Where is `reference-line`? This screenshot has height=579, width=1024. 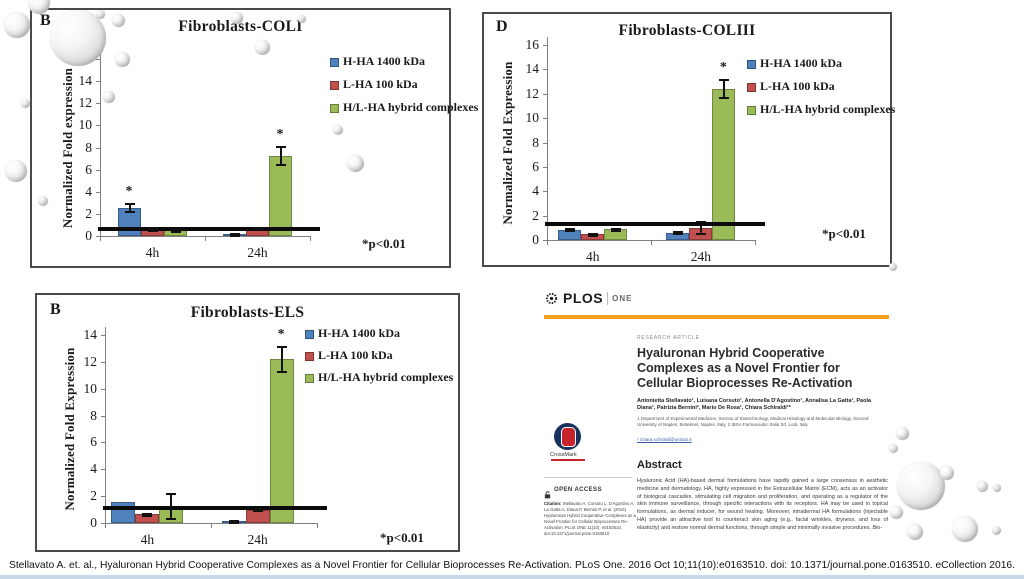 reference-line is located at coordinates (209, 228).